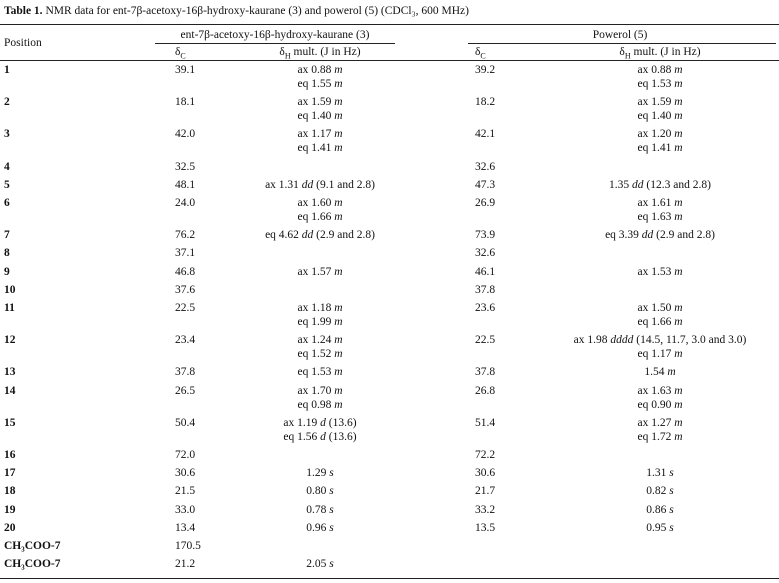 This screenshot has height=583, width=779. Describe the element at coordinates (485, 70) in the screenshot. I see `carbon-shift: 39.2` at that location.